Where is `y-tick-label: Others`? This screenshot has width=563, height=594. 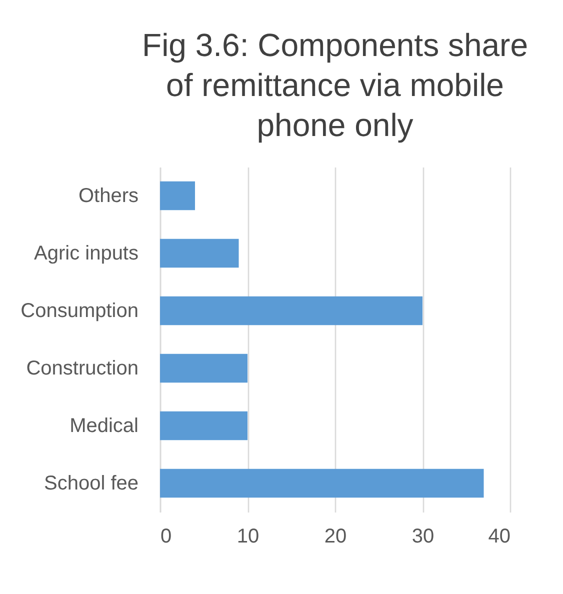 y-tick-label: Others is located at coordinates (108, 195).